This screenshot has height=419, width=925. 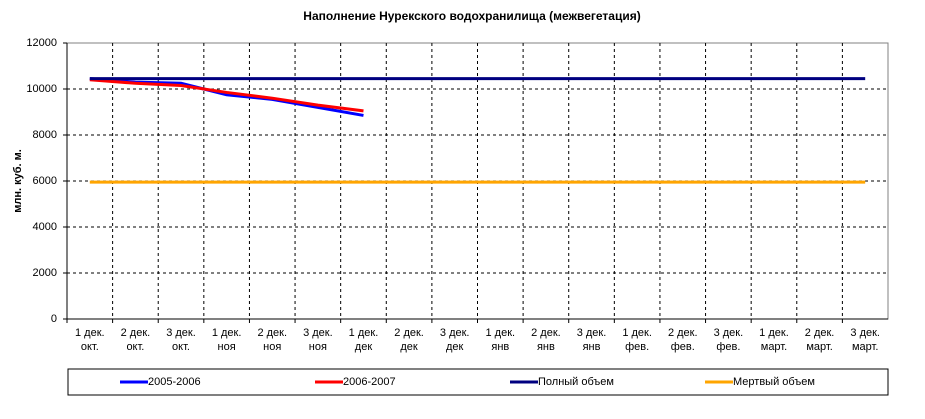 What do you see at coordinates (226, 95) in the screenshot?
I see `series-line` at bounding box center [226, 95].